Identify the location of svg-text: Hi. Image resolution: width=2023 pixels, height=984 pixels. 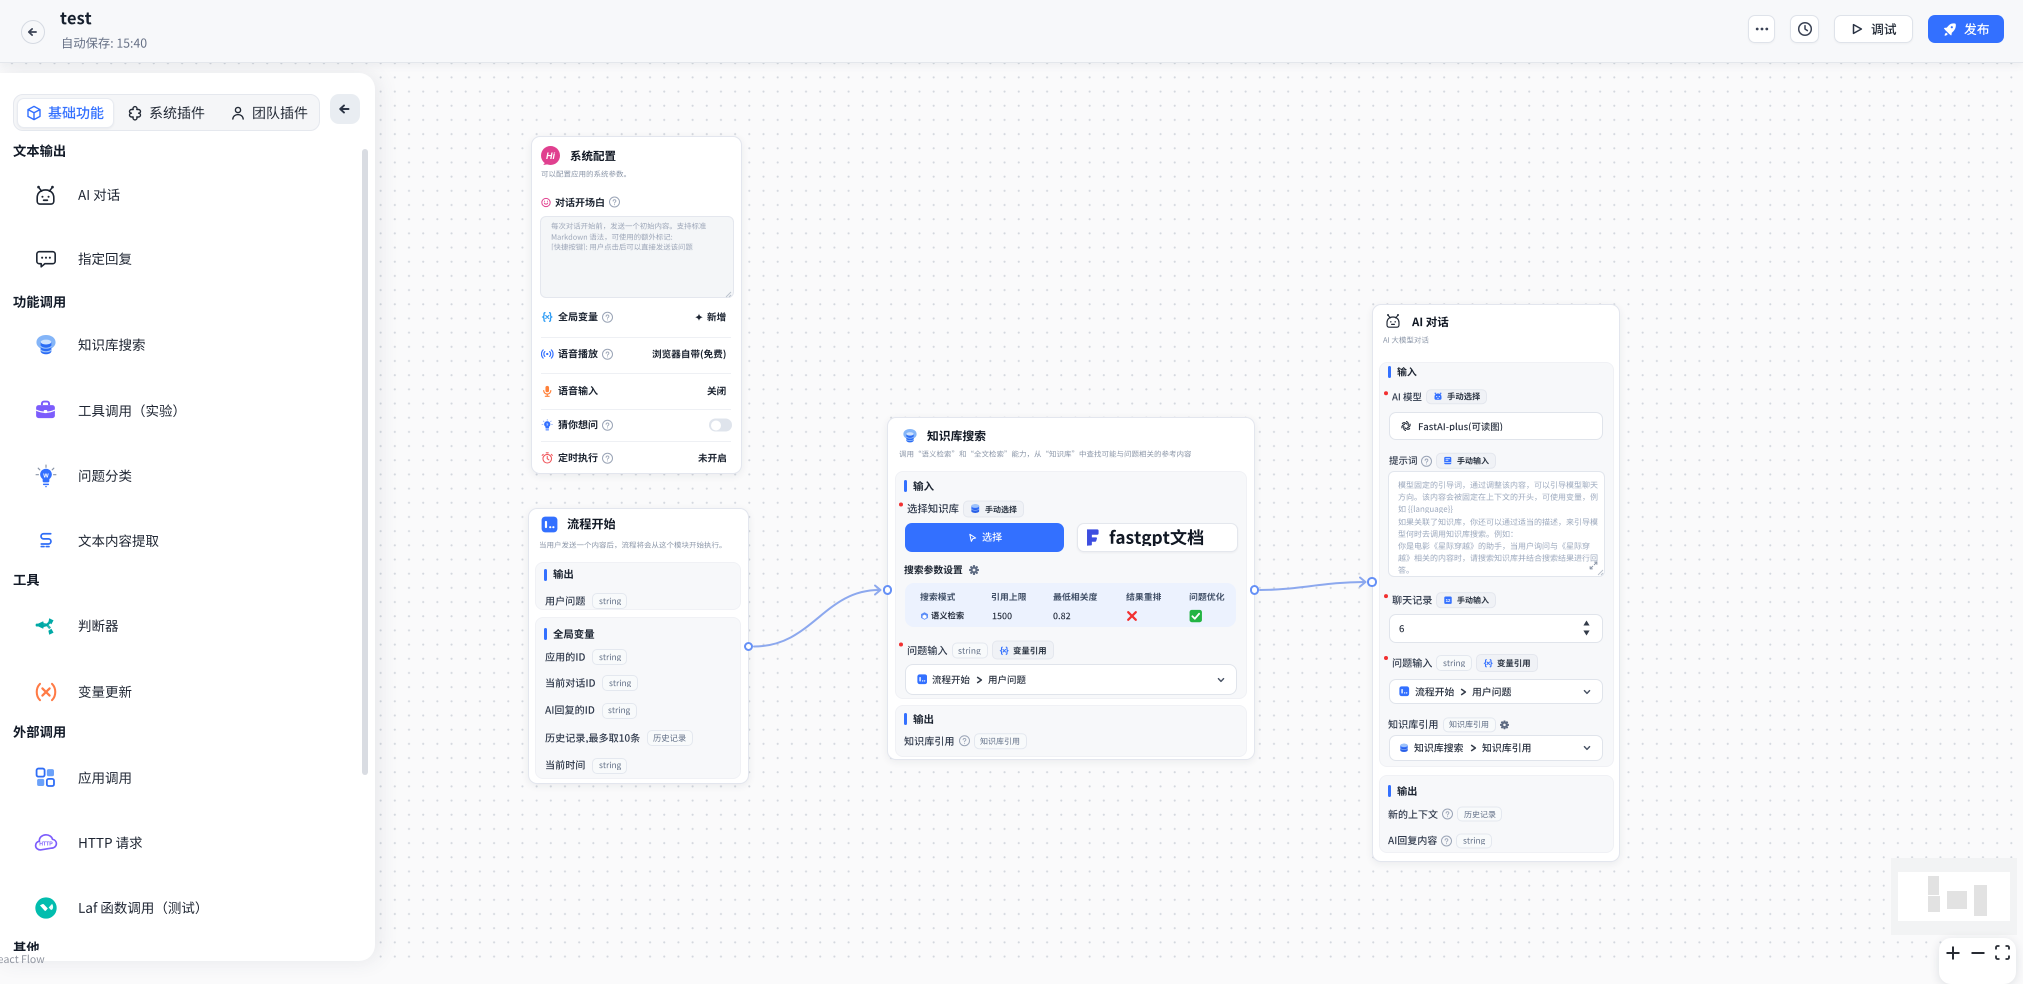
(550, 156).